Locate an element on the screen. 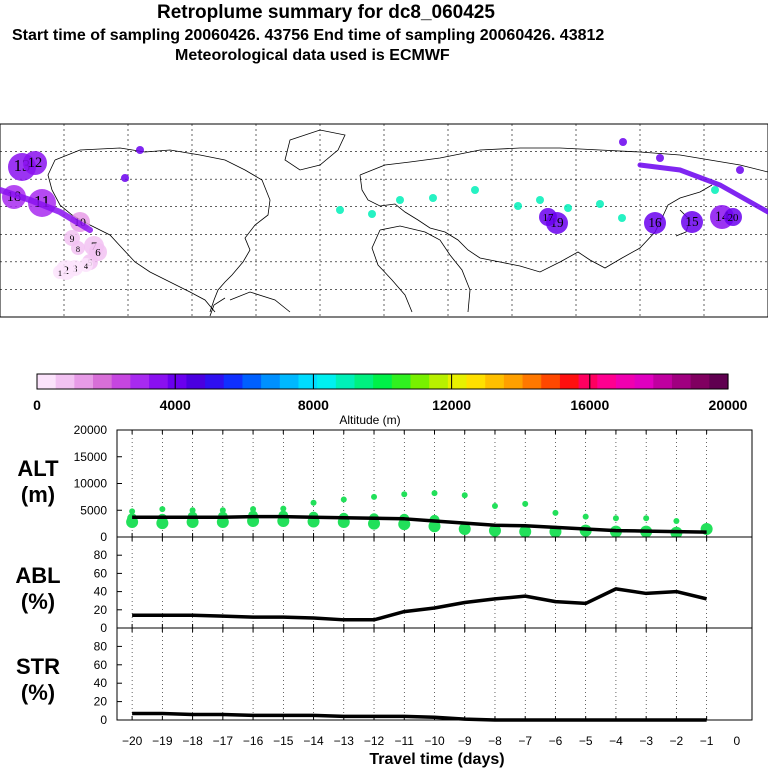 This screenshot has width=768, height=768. x-tick-label: −6 is located at coordinates (556, 741).